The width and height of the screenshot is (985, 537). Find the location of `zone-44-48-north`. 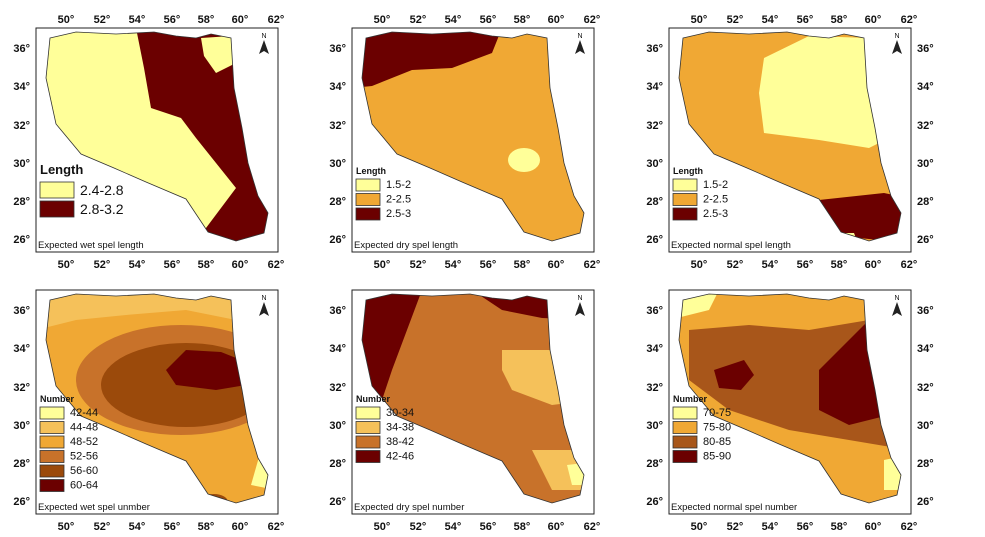

zone-44-48-north is located at coordinates (157, 312).